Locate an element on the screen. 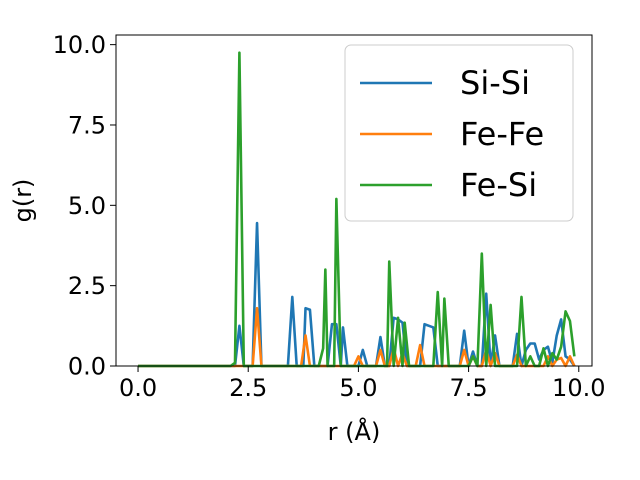  y-tick-label: 0.0 is located at coordinates (87, 367).